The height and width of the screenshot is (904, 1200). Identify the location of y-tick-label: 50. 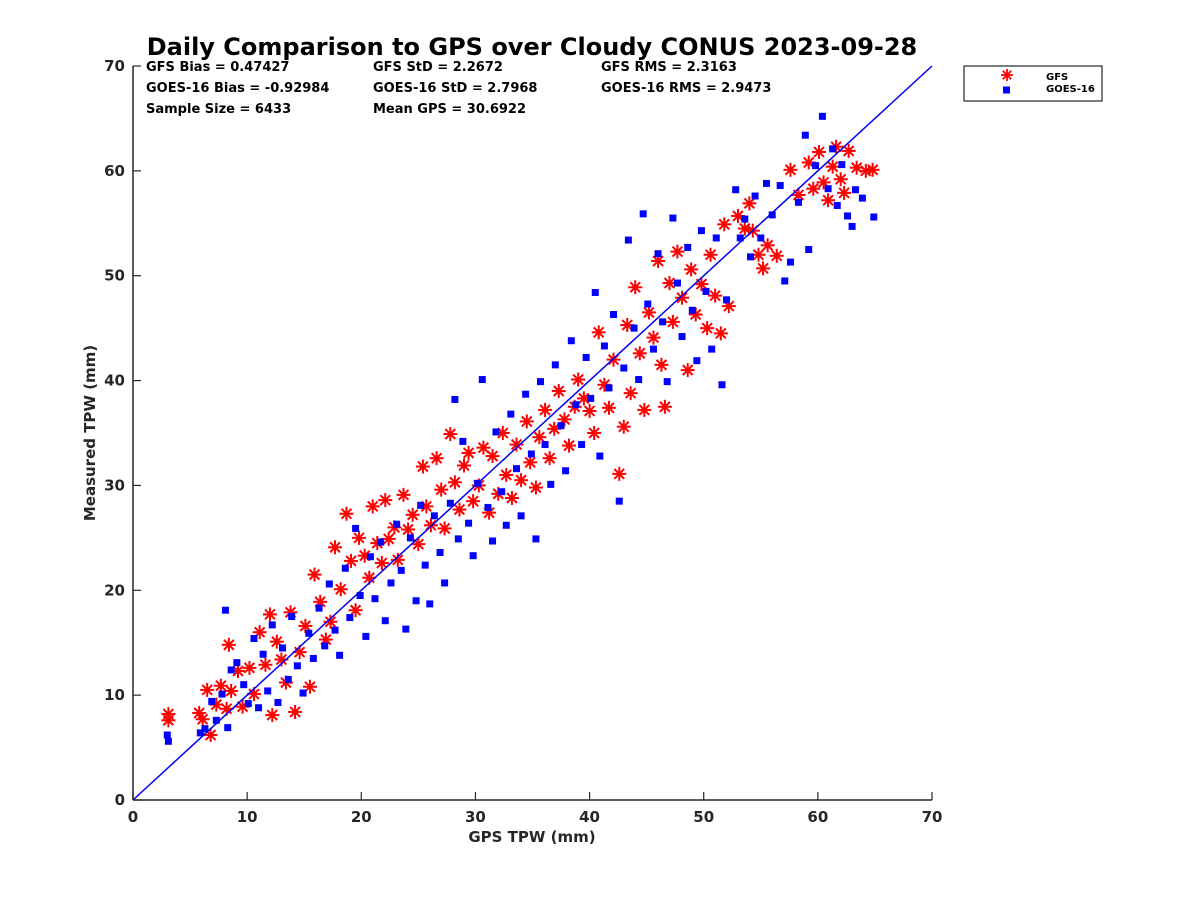
(114, 276).